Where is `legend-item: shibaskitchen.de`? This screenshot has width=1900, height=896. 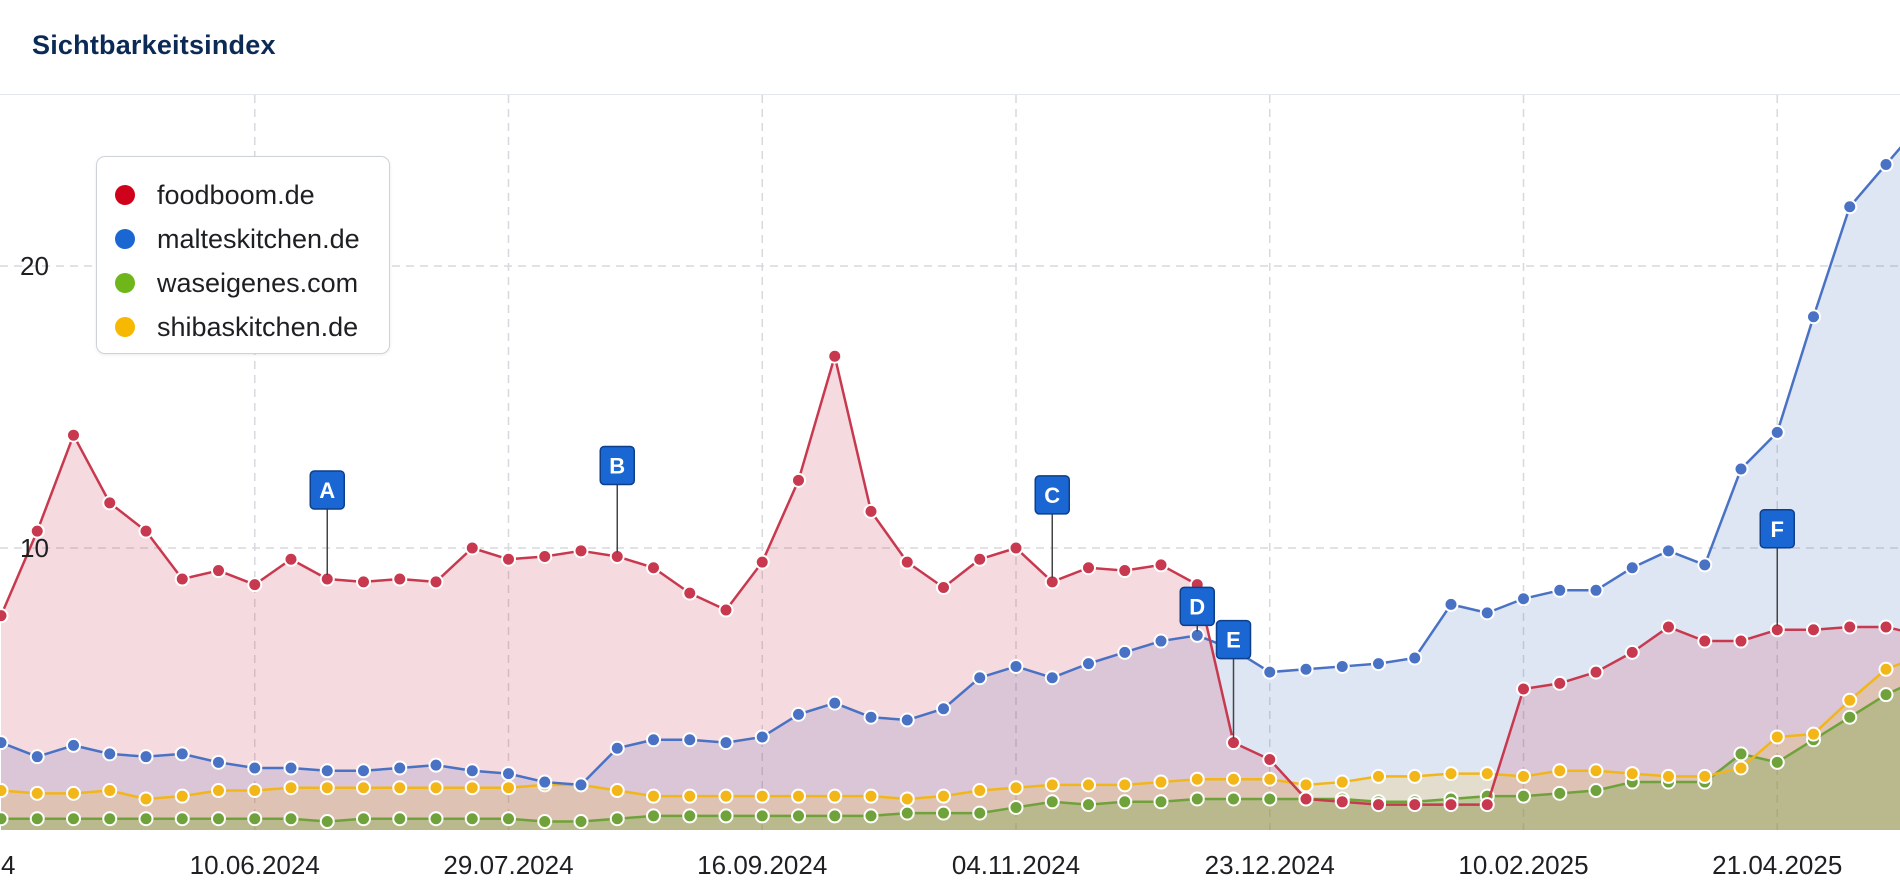
legend-item: shibaskitchen.de is located at coordinates (243, 327).